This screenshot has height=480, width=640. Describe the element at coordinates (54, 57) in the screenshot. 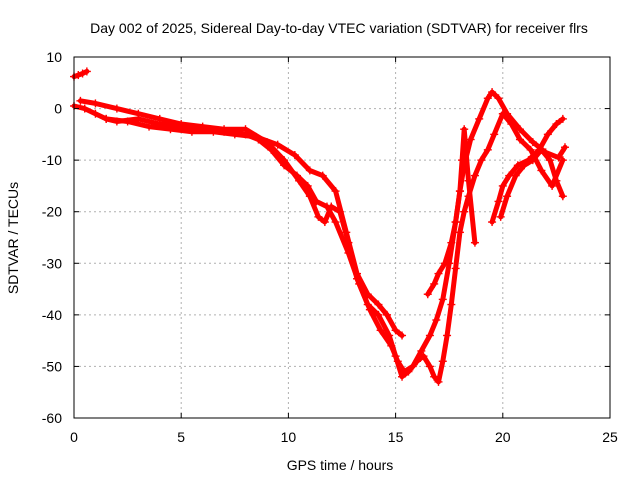

I see `y-tick-label: 10` at that location.